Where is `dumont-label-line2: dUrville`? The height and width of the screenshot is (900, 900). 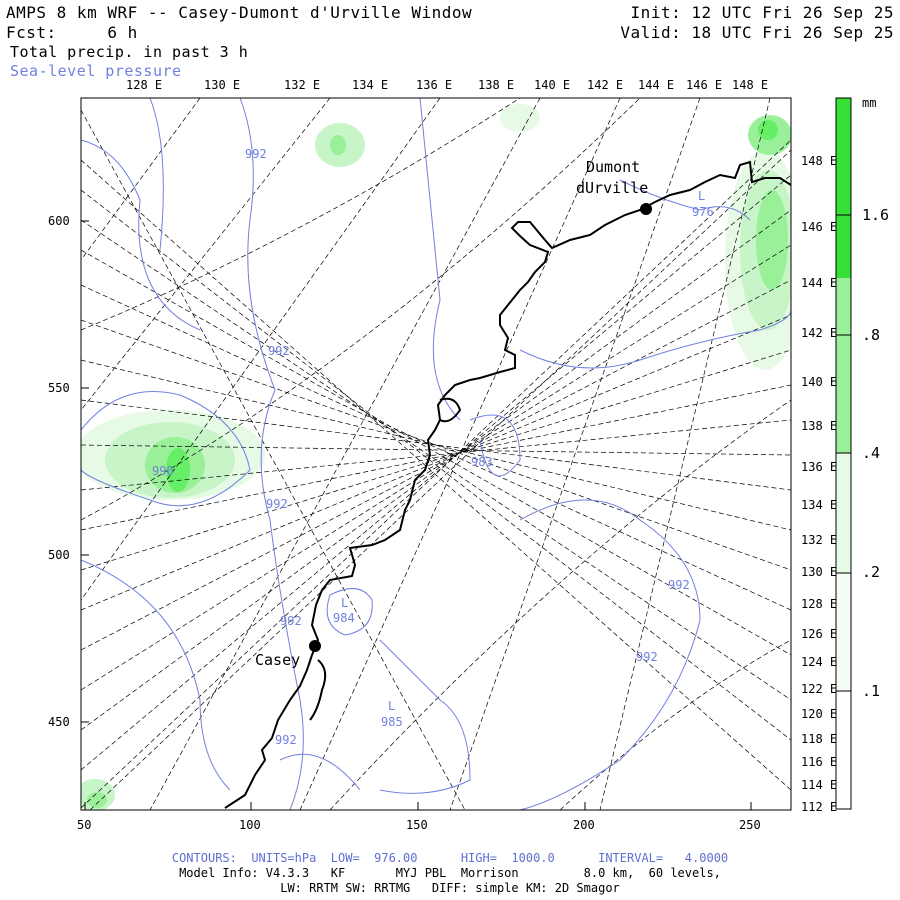 dumont-label-line2: dUrville is located at coordinates (612, 188).